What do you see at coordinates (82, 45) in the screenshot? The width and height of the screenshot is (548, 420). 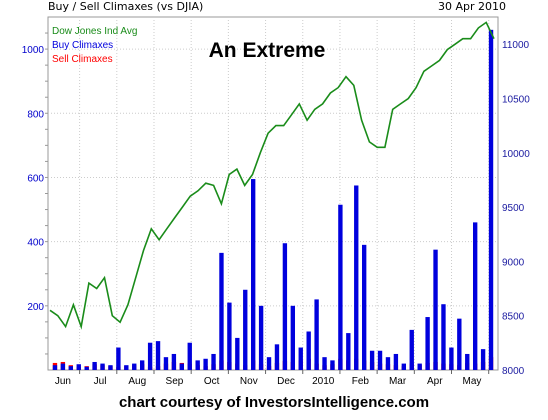 I see `legend-entry: Buy Climaxes` at bounding box center [82, 45].